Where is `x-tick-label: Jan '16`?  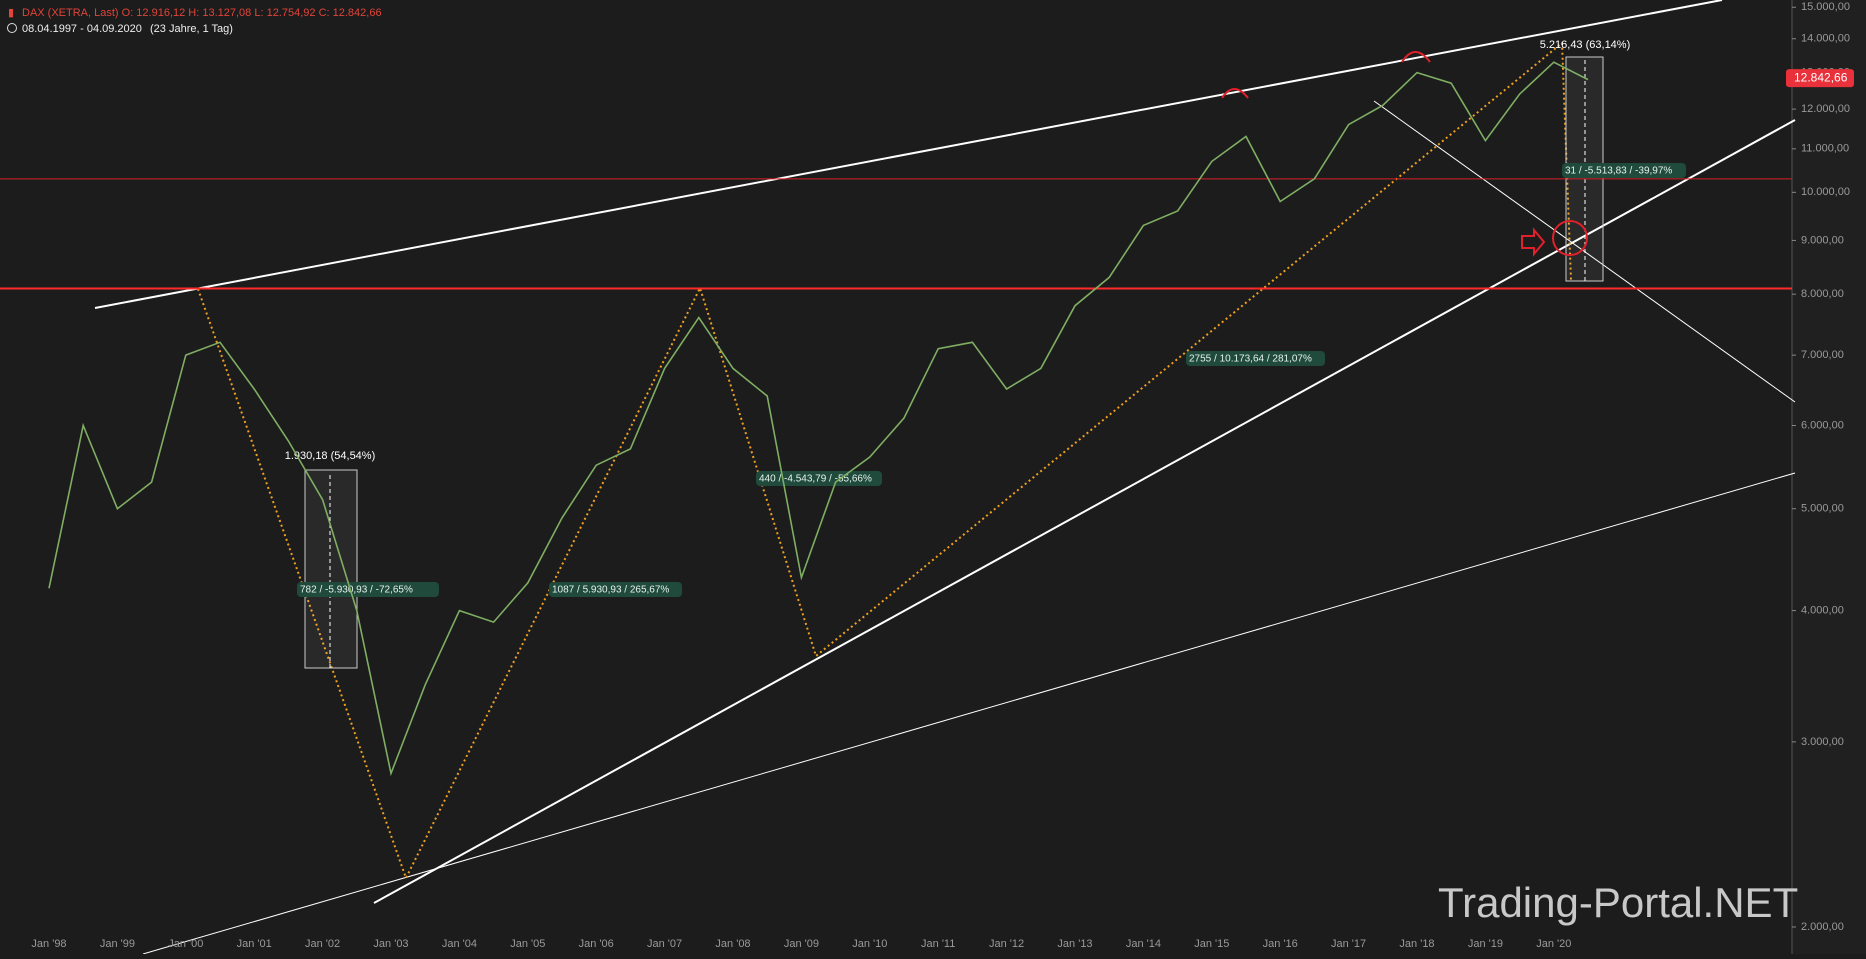
x-tick-label: Jan '16 is located at coordinates (1280, 944).